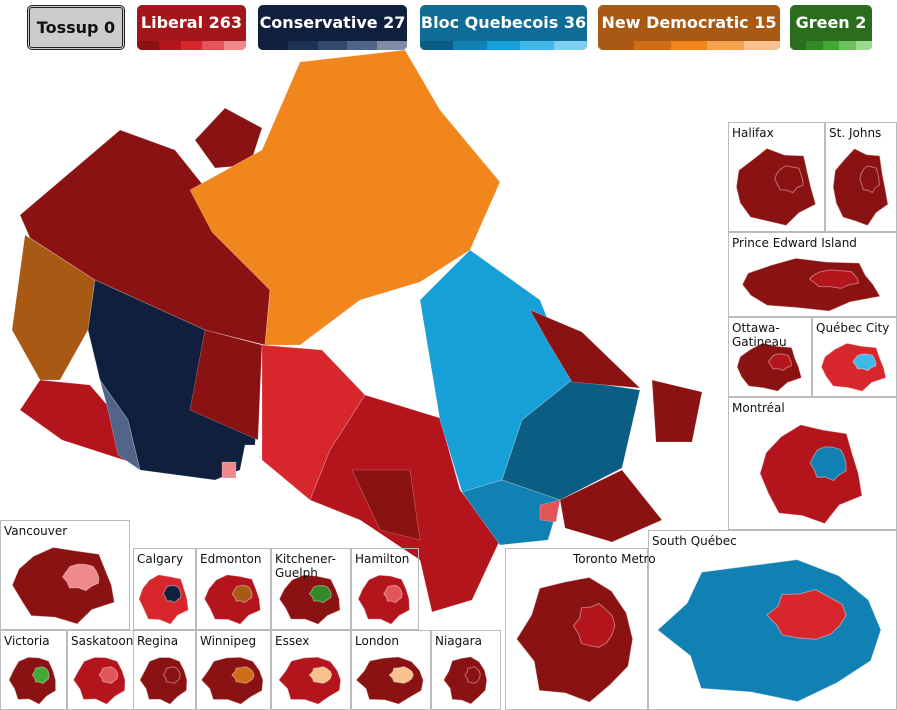  I want to click on seat-count: 2, so click(861, 22).